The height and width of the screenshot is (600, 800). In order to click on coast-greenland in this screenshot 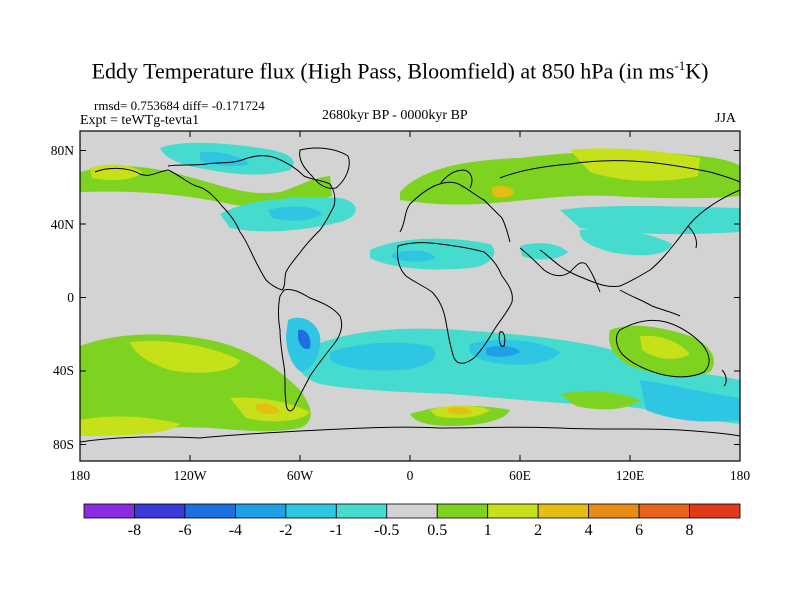, I will do `click(324, 168)`.